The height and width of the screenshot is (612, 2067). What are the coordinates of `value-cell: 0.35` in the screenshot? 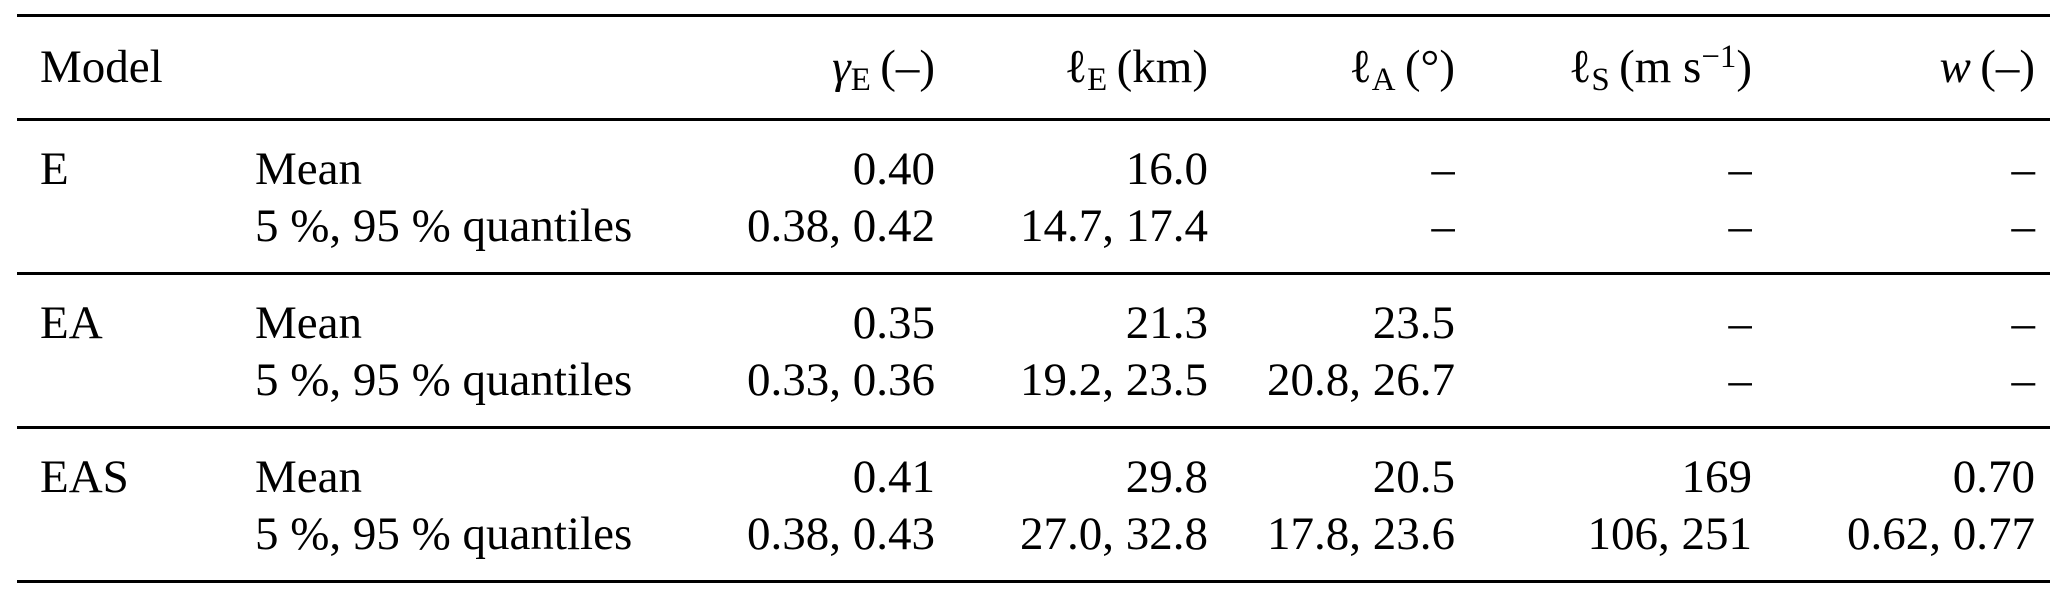 It's located at (893, 323).